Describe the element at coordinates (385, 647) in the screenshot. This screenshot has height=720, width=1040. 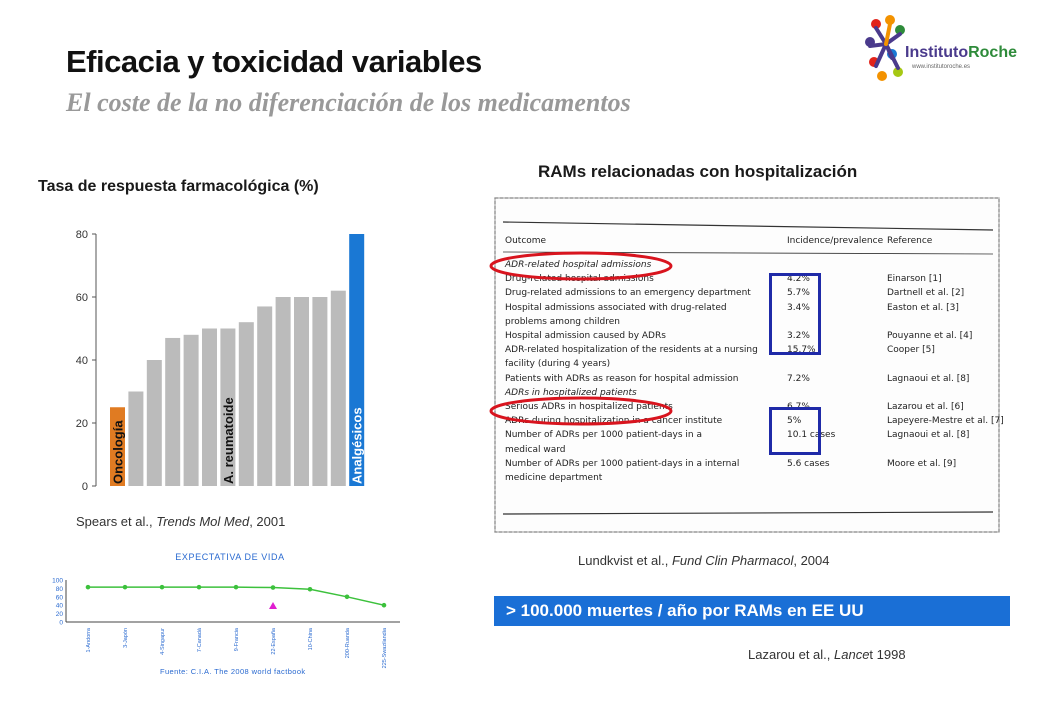
I see `life-x-label: 225-Swazilandia` at that location.